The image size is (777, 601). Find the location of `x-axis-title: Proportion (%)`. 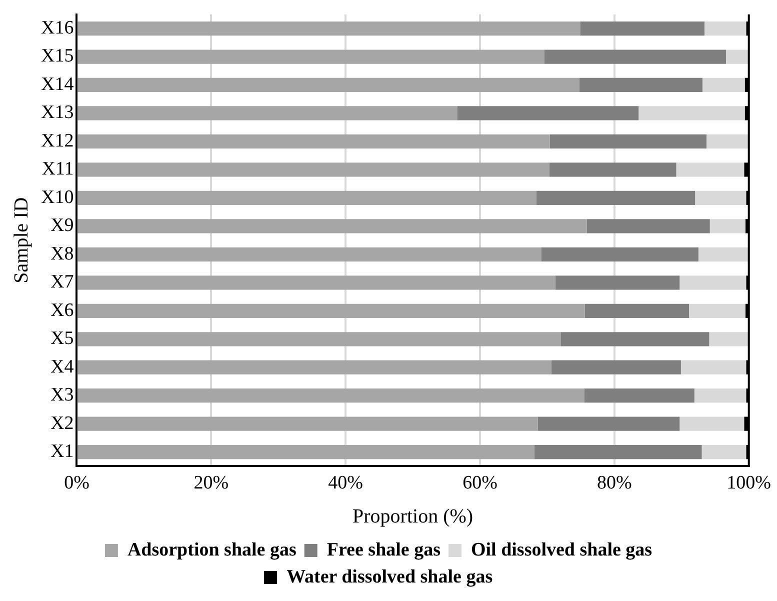

x-axis-title: Proportion (%) is located at coordinates (413, 516).